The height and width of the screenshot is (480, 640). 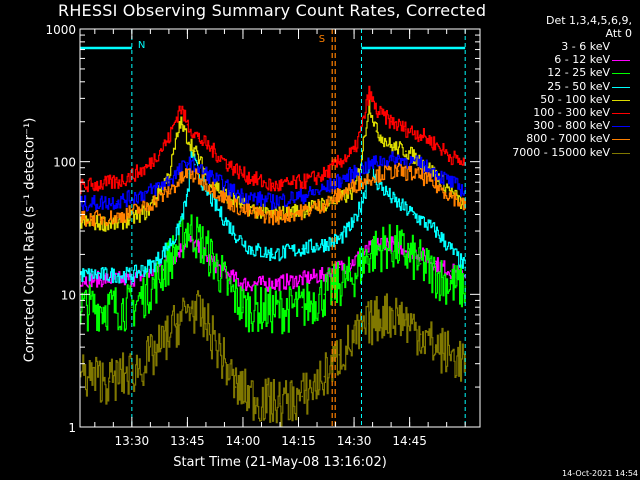 I want to click on legend-label-4: 50 - 100 keV, so click(x=575, y=99).